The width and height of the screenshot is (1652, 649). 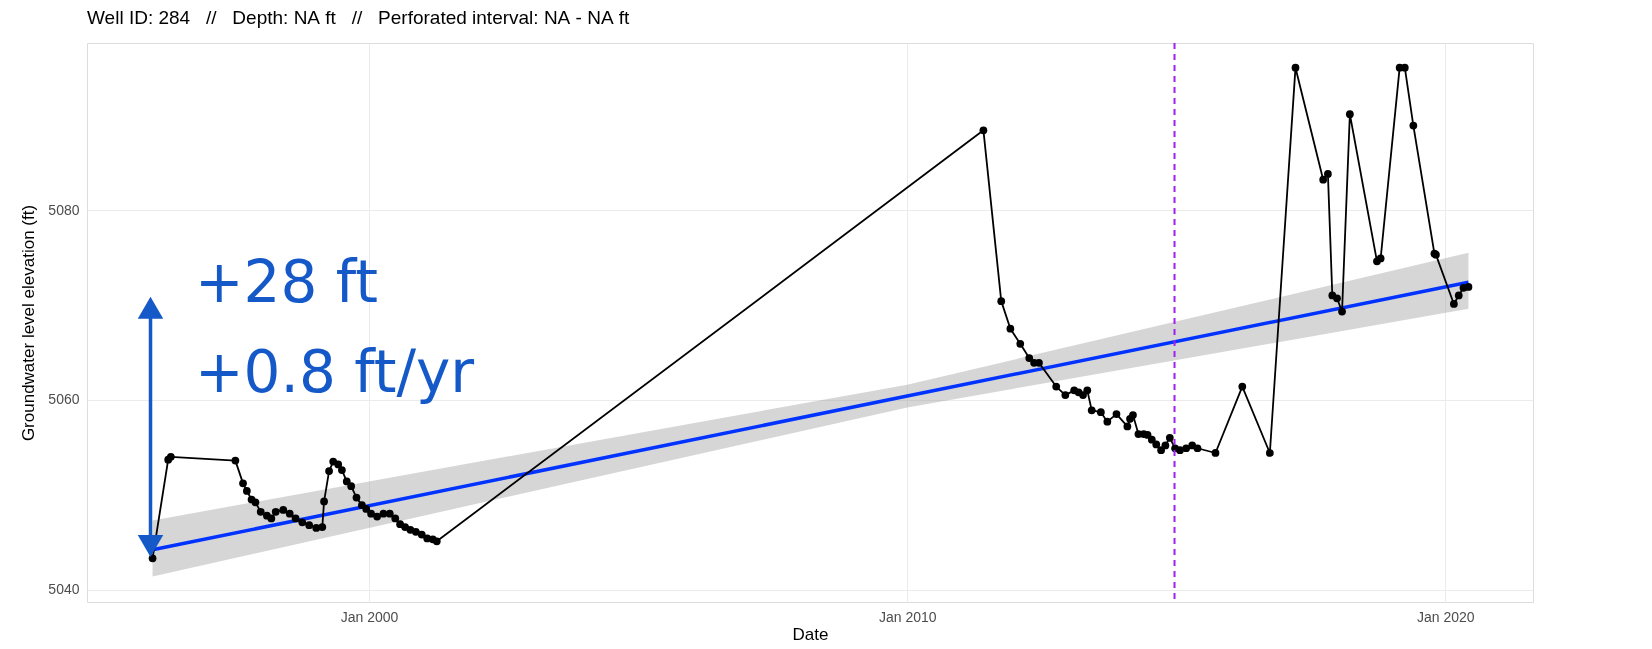 I want to click on x-tick-label: Jan 2020, so click(x=1446, y=616).